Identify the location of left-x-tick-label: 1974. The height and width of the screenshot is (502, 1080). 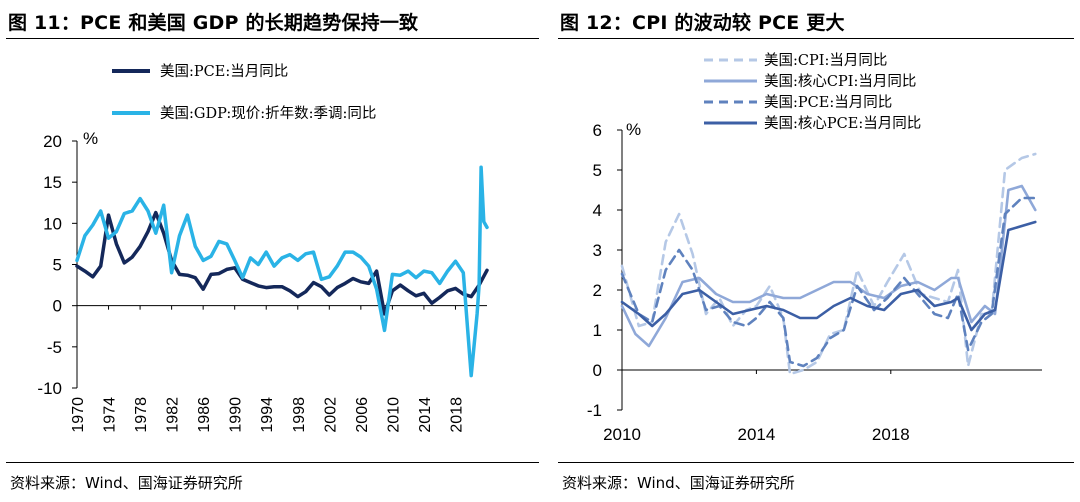
(110, 415).